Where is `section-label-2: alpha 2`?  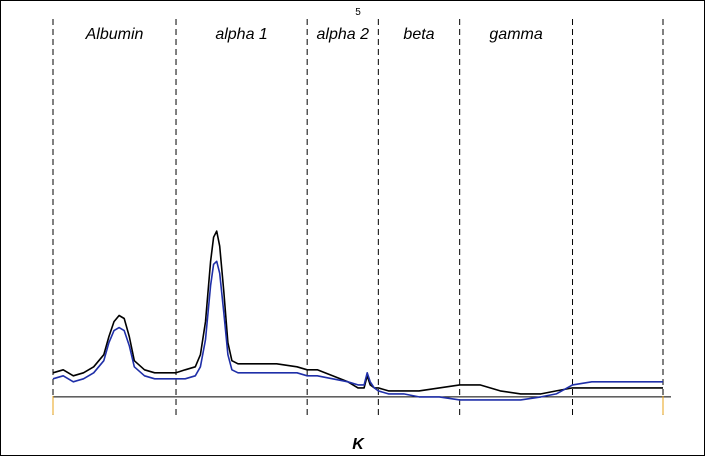 section-label-2: alpha 2 is located at coordinates (343, 34).